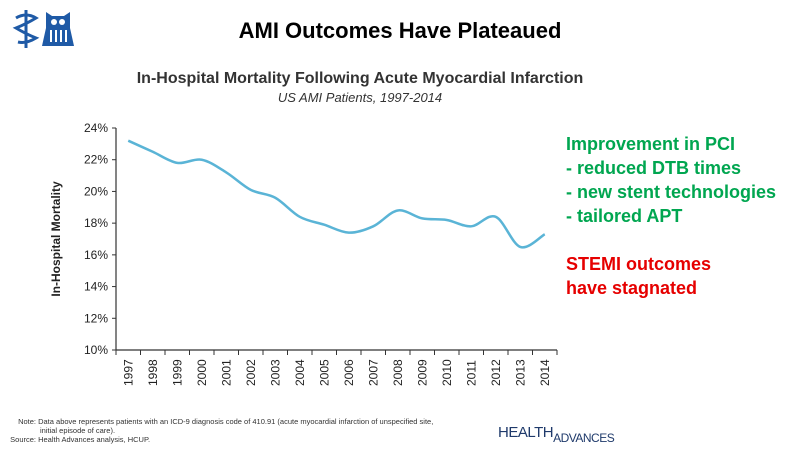 This screenshot has width=800, height=450. What do you see at coordinates (373, 372) in the screenshot?
I see `x-tick-label: 2007` at bounding box center [373, 372].